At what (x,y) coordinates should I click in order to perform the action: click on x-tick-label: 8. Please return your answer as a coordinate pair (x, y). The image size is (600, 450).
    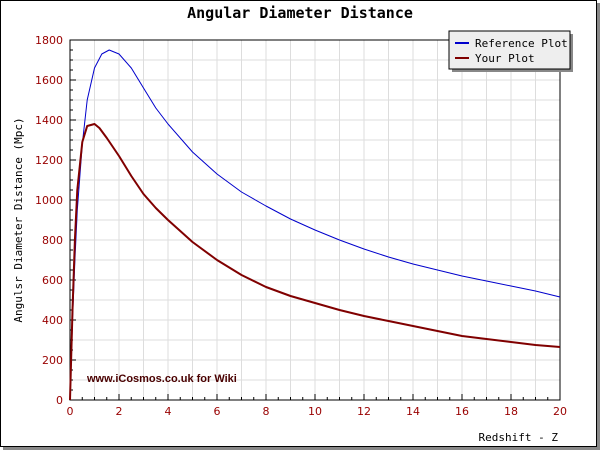
    Looking at the image, I should click on (266, 411).